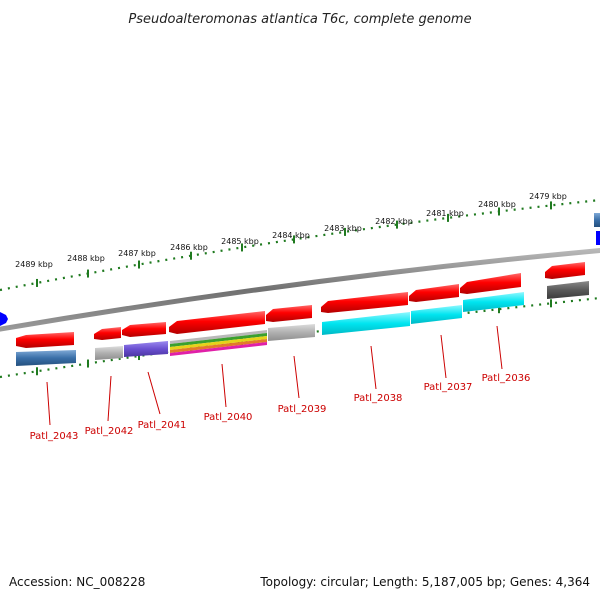 This screenshot has width=600, height=600. Describe the element at coordinates (343, 228) in the screenshot. I see `scale-label-2483: 2483 kbp` at that location.